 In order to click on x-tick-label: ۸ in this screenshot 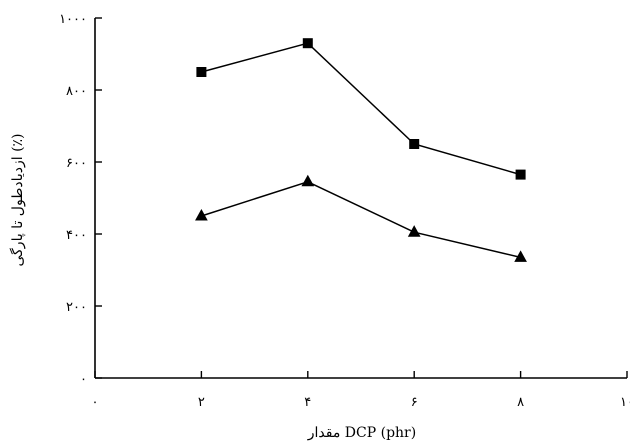, I will do `click(520, 402)`.